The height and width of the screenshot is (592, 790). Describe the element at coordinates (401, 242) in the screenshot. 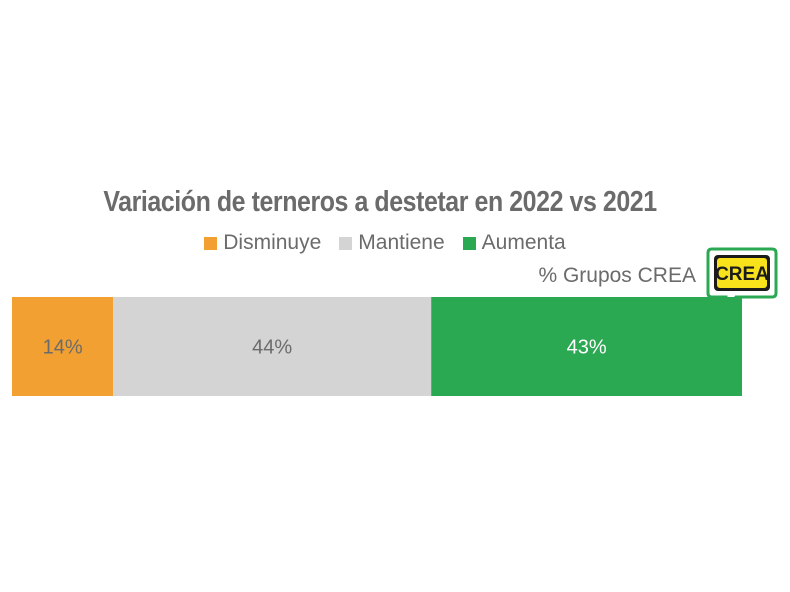

I see `legend-label-mantiene: Mantiene` at that location.